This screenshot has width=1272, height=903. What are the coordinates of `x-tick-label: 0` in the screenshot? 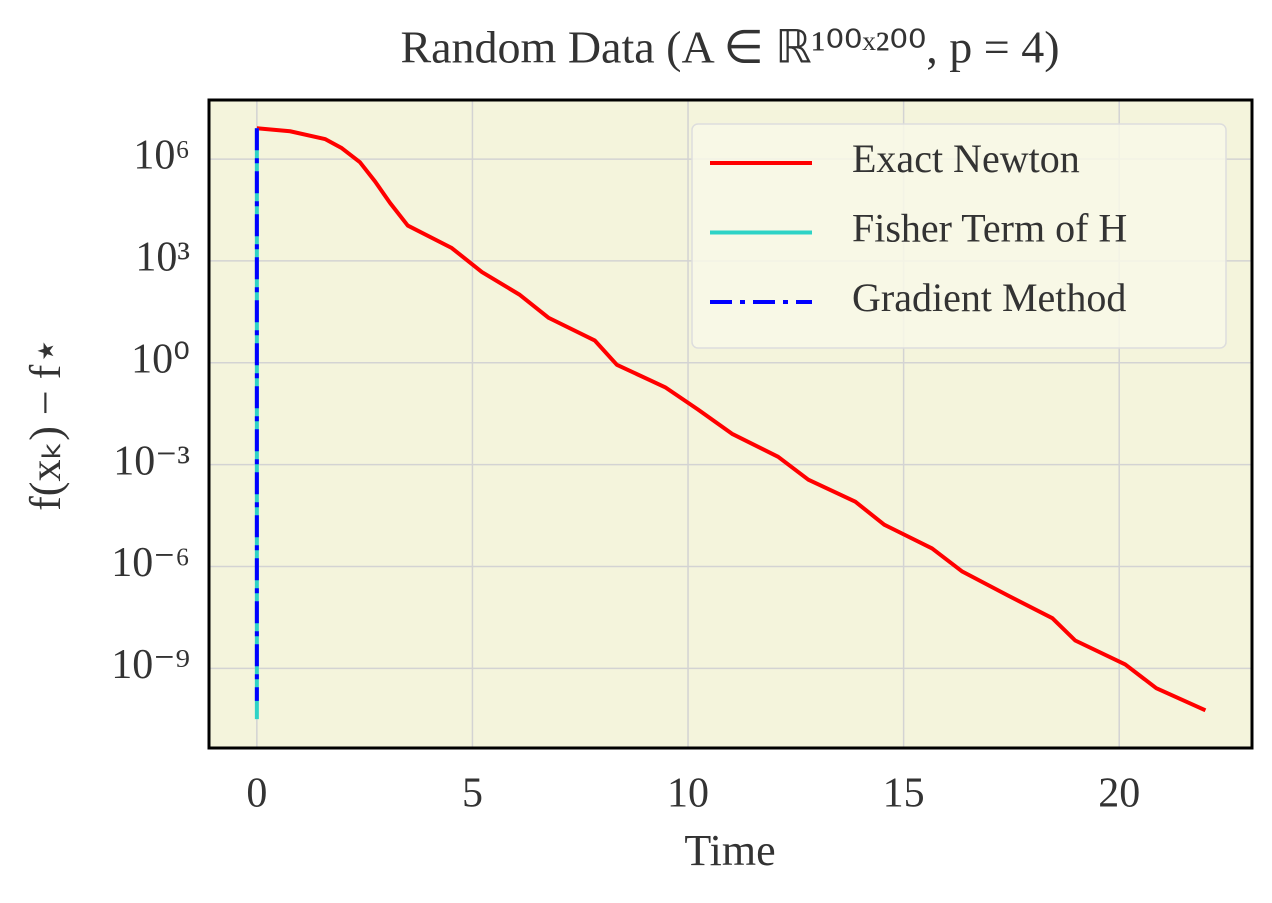 It's located at (256, 794).